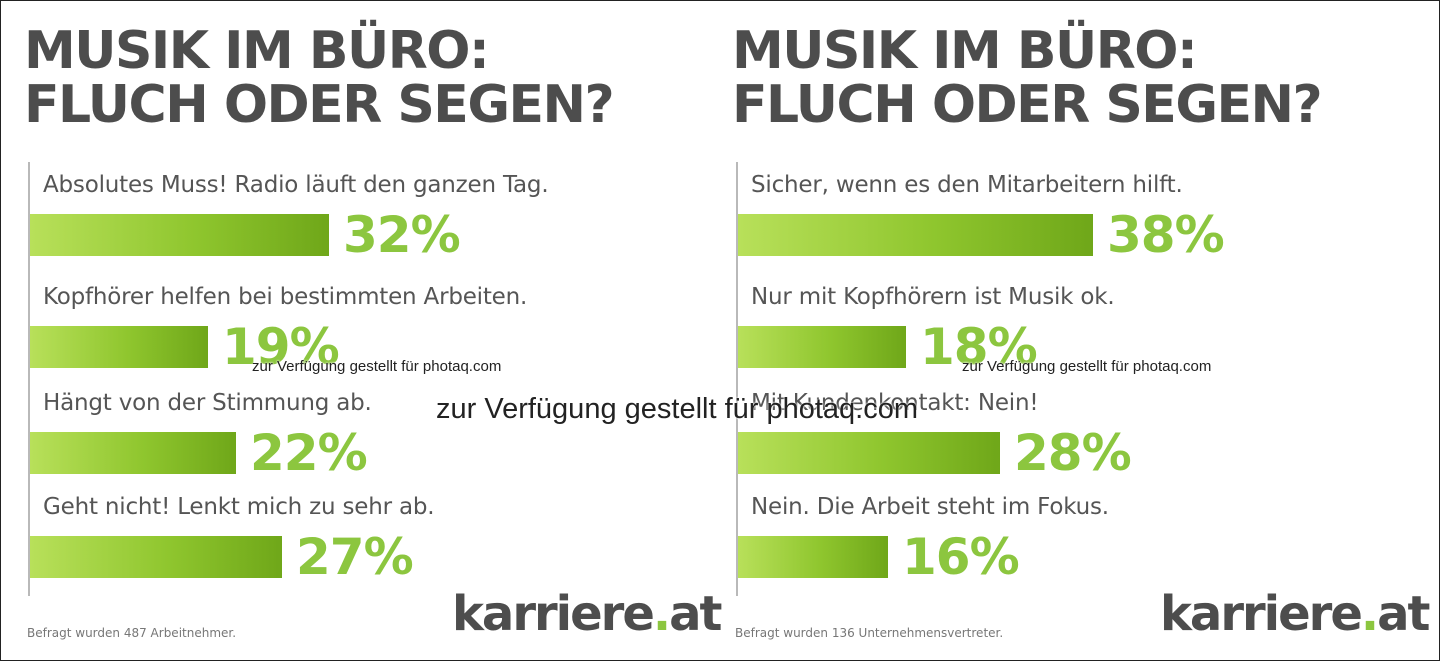 This screenshot has height=661, width=1440. I want to click on bar-value-label: 28%, so click(1073, 453).